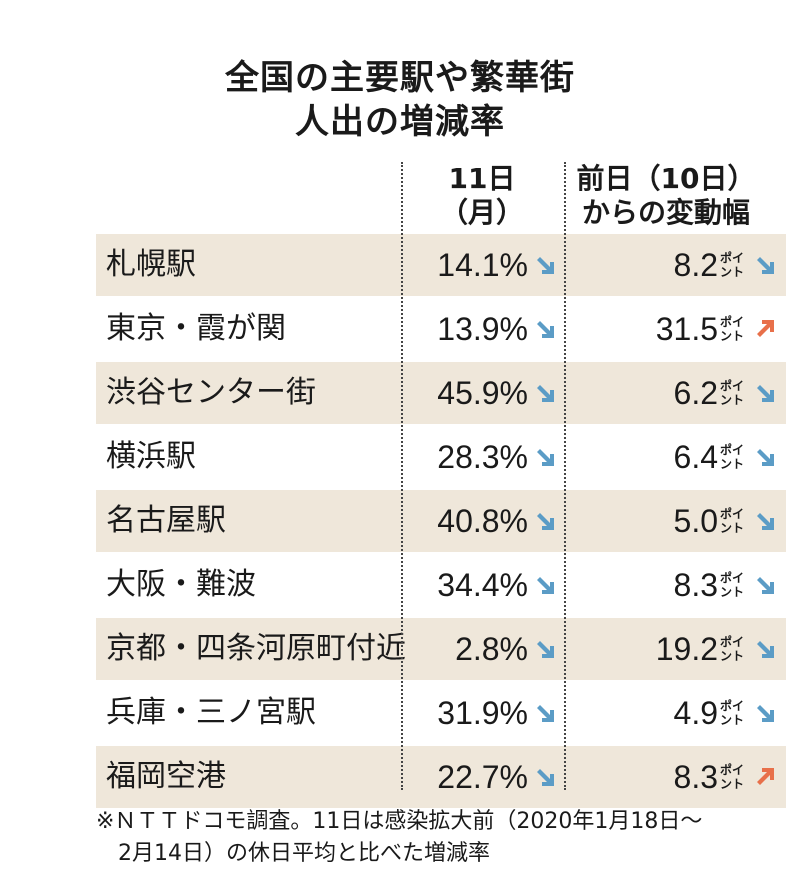 This screenshot has width=800, height=884. Describe the element at coordinates (671, 521) in the screenshot. I see `change-cell: 5.0 ポイント` at that location.